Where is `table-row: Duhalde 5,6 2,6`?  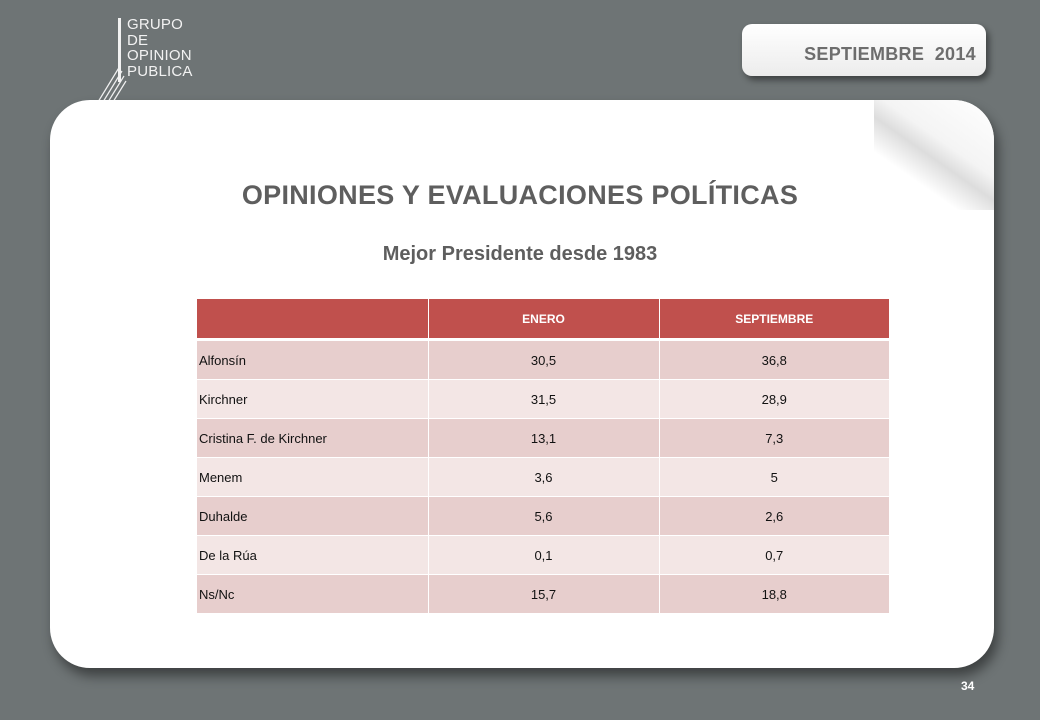
table-row: Duhalde 5,6 2,6 is located at coordinates (543, 516).